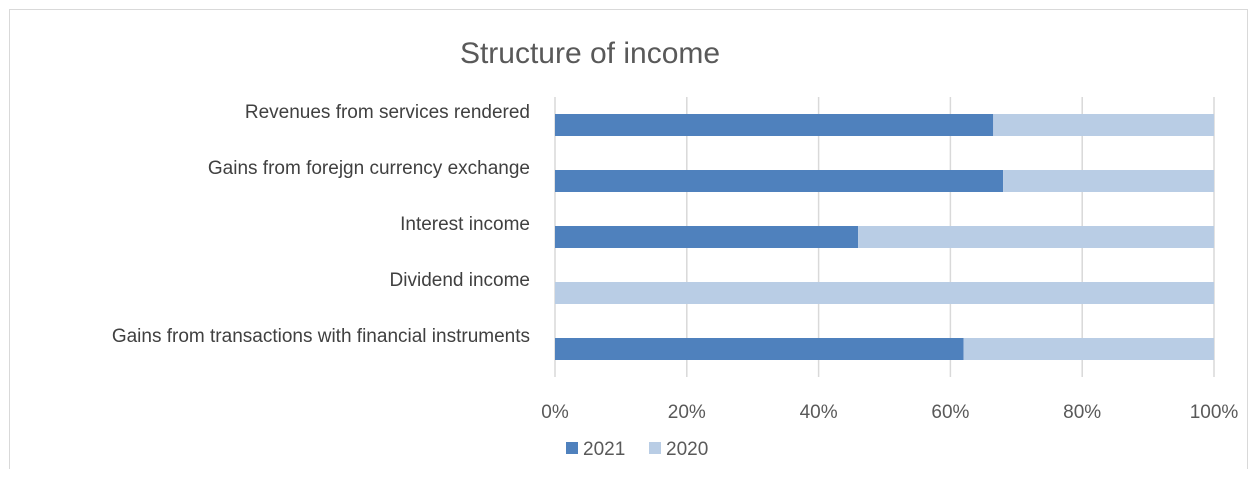  I want to click on x-tick-label: 40%, so click(819, 412).